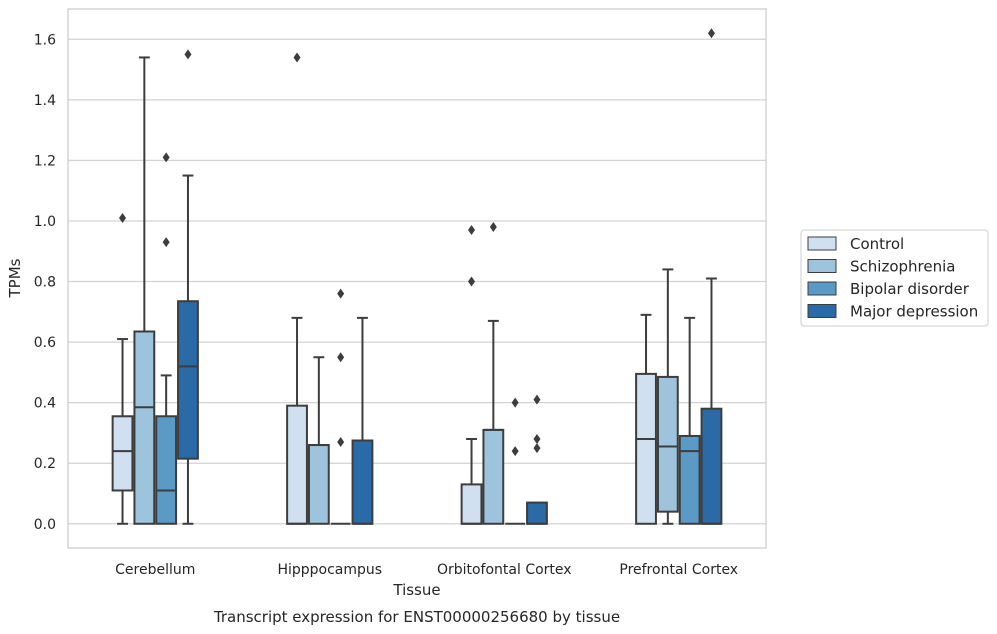 Image resolution: width=997 pixels, height=634 pixels. Describe the element at coordinates (329, 570) in the screenshot. I see `x-tick-label: Hipppocampus` at that location.